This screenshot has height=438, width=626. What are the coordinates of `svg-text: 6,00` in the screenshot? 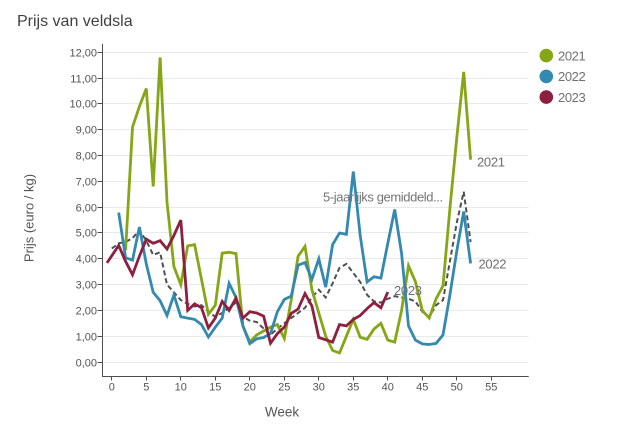 It's located at (86, 208).